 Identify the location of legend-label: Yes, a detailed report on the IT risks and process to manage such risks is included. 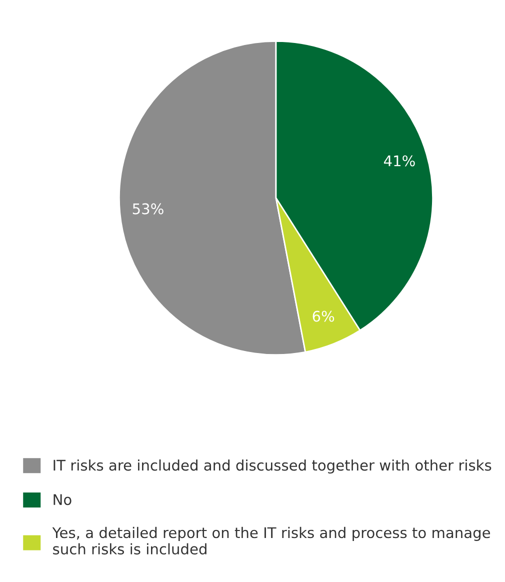
(271, 540).